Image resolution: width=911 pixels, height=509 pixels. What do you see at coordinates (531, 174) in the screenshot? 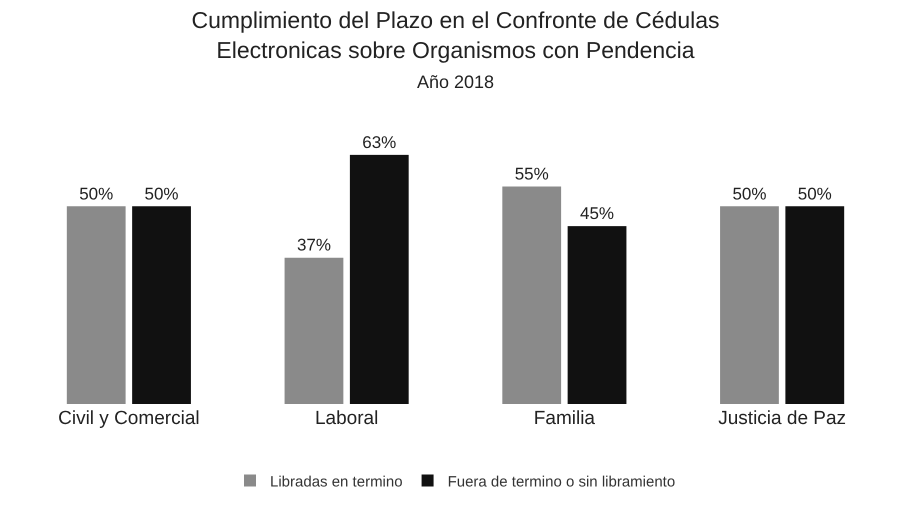
I see `data-label: 55%` at bounding box center [531, 174].